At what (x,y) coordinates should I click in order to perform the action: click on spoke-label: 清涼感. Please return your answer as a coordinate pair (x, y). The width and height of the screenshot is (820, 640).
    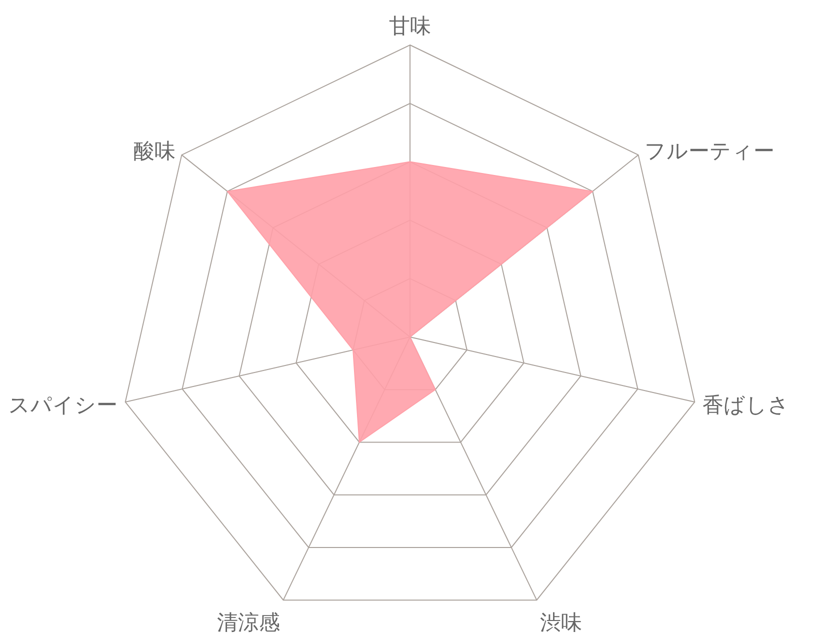
    Looking at the image, I should click on (248, 622).